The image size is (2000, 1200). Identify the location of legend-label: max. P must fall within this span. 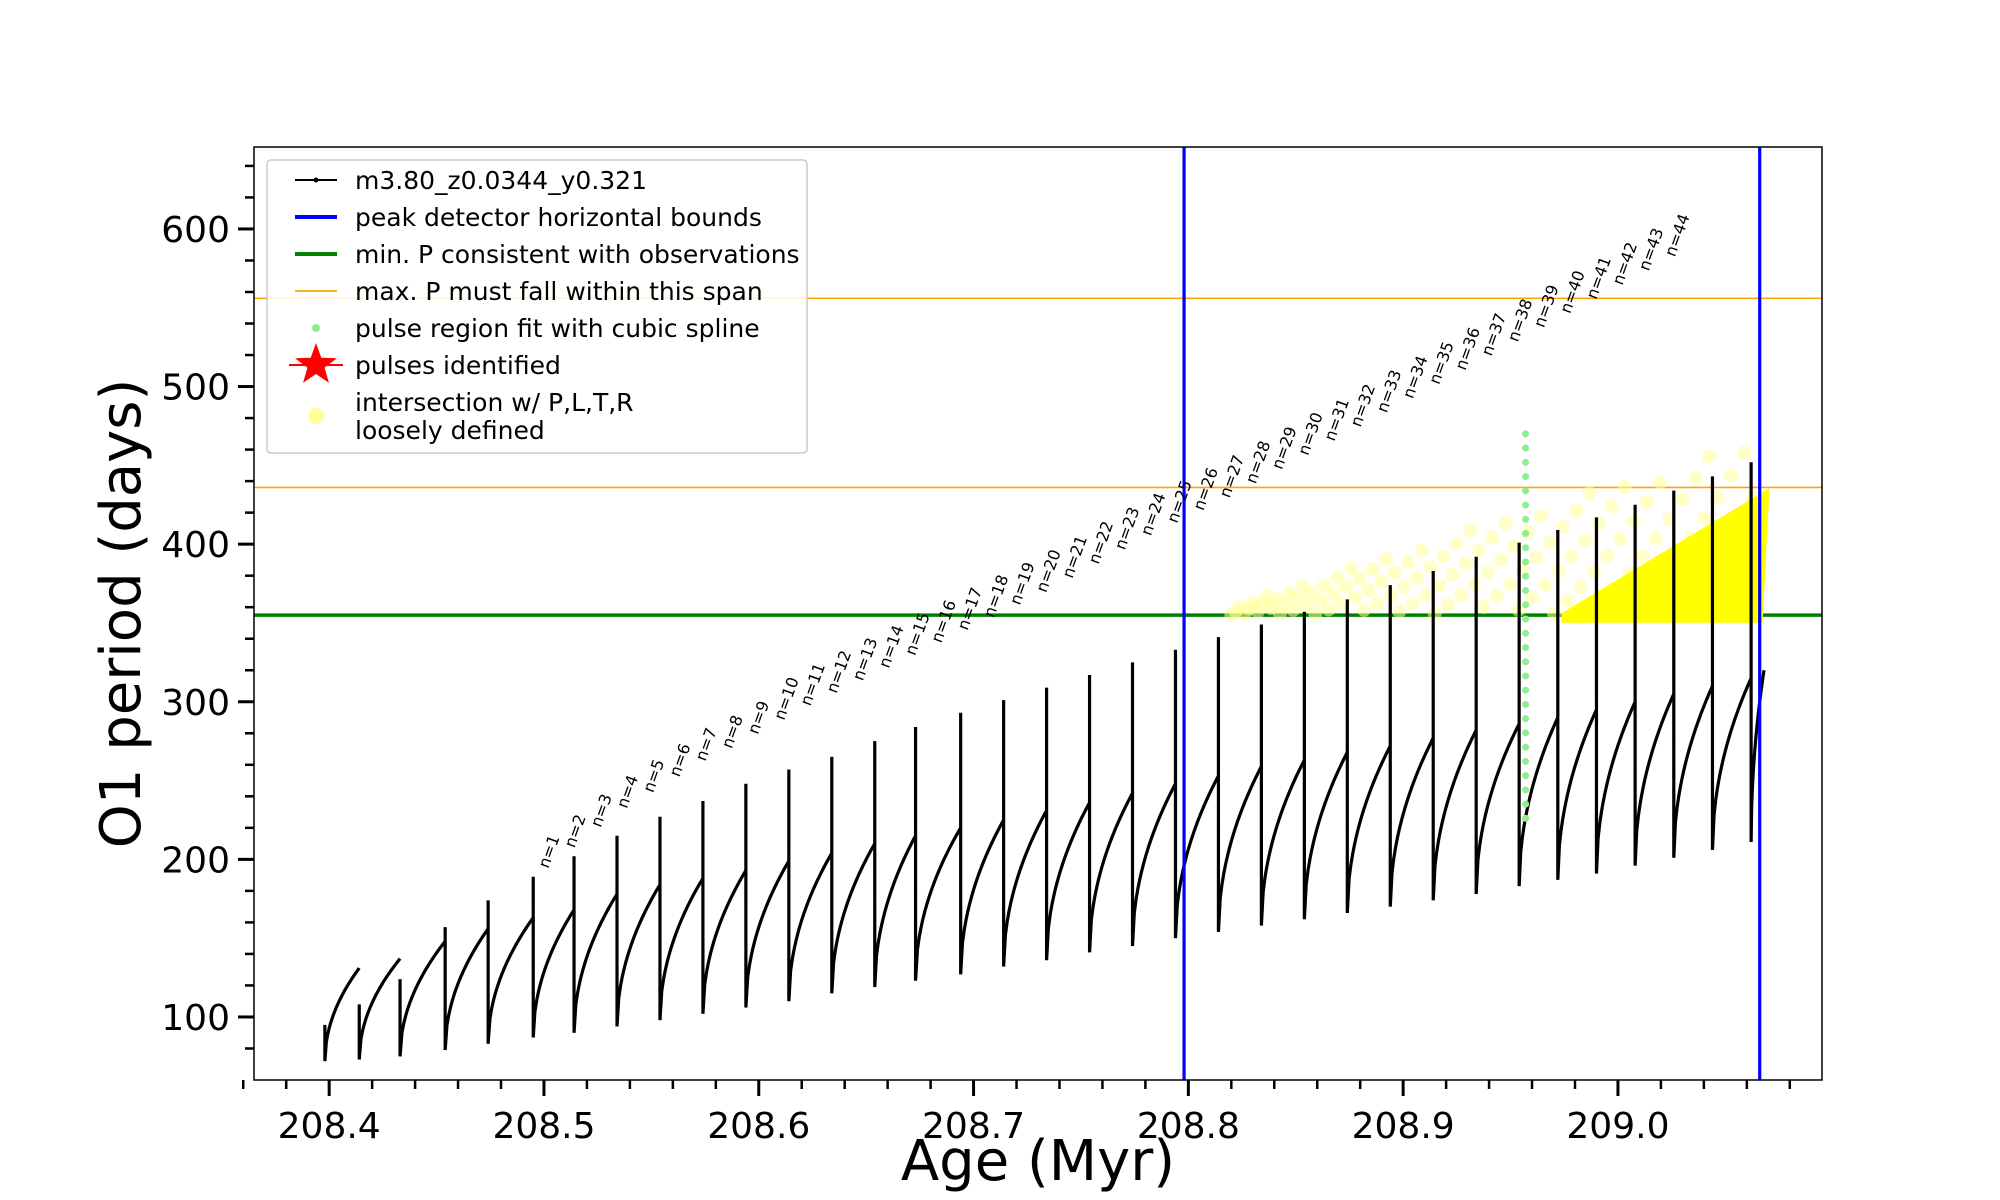
(559, 291).